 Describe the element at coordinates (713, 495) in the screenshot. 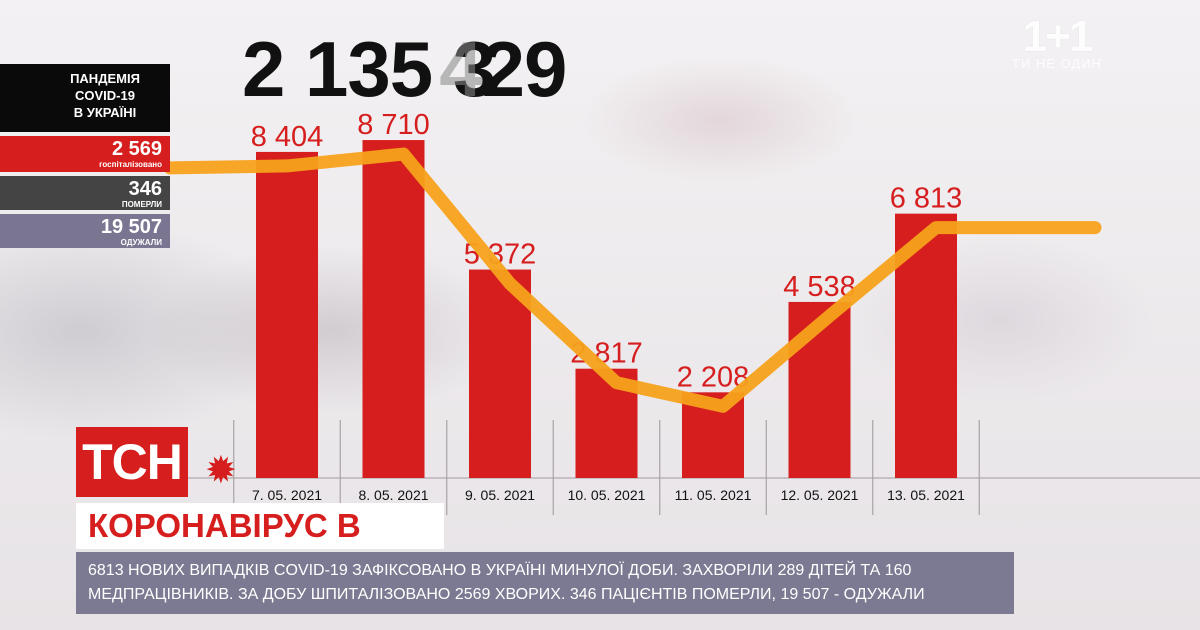

I see `x-tick-label-5: 11. 05. 2021` at that location.